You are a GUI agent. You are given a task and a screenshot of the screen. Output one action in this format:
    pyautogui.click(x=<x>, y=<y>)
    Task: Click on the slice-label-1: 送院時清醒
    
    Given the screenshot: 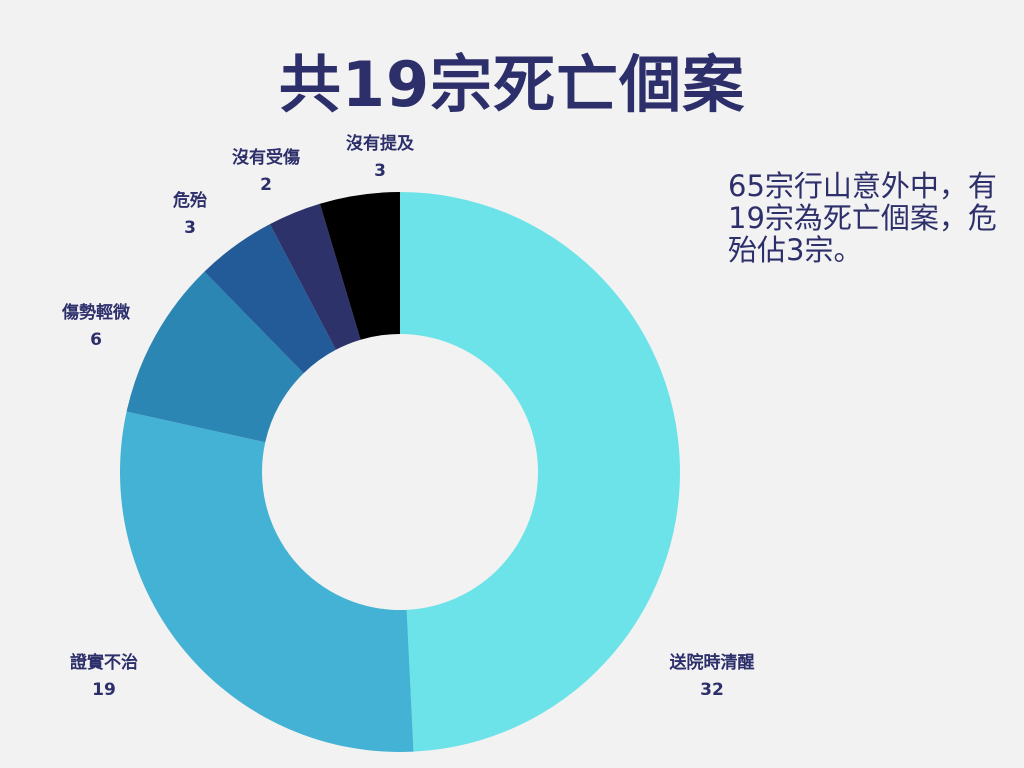 What is the action you would take?
    pyautogui.click(x=712, y=662)
    